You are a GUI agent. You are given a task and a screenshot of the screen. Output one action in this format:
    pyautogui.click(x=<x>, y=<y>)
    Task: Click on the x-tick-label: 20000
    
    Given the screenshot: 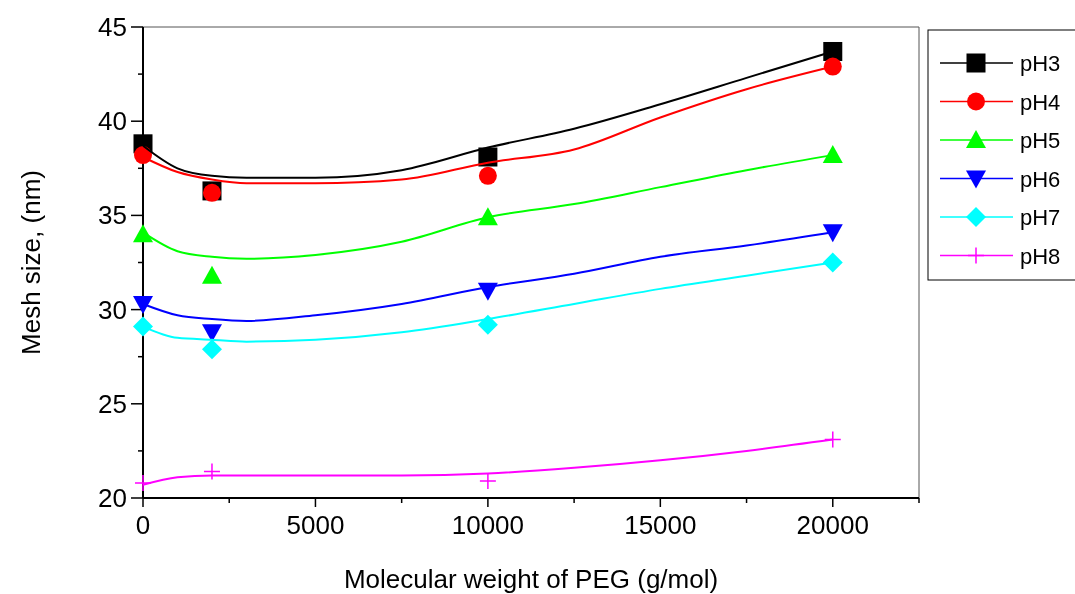 What is the action you would take?
    pyautogui.click(x=832, y=525)
    